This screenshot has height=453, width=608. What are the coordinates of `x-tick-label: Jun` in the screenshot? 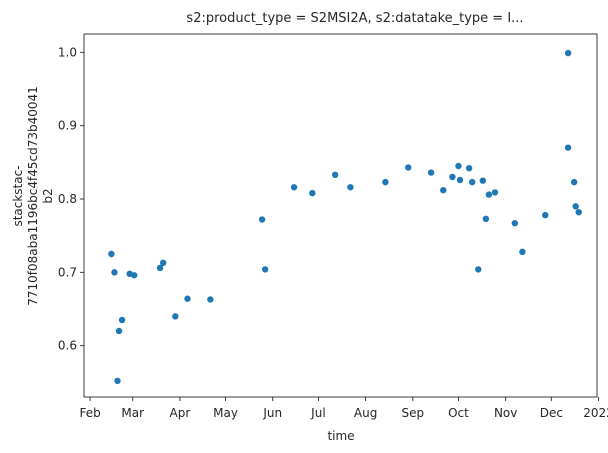 It's located at (272, 413).